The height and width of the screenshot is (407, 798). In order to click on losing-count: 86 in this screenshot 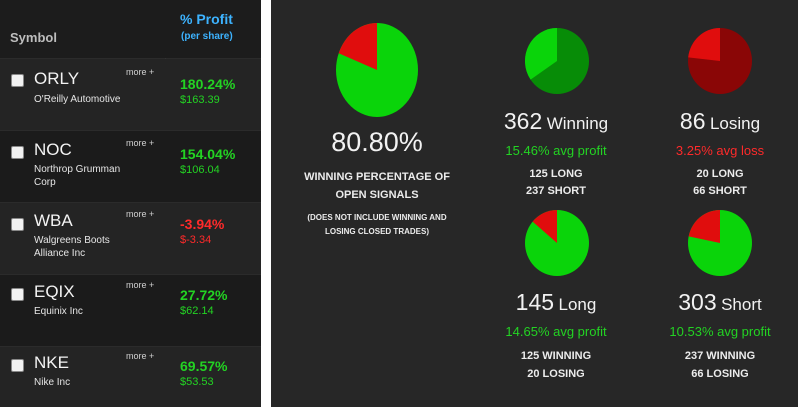, I will do `click(692, 121)`.